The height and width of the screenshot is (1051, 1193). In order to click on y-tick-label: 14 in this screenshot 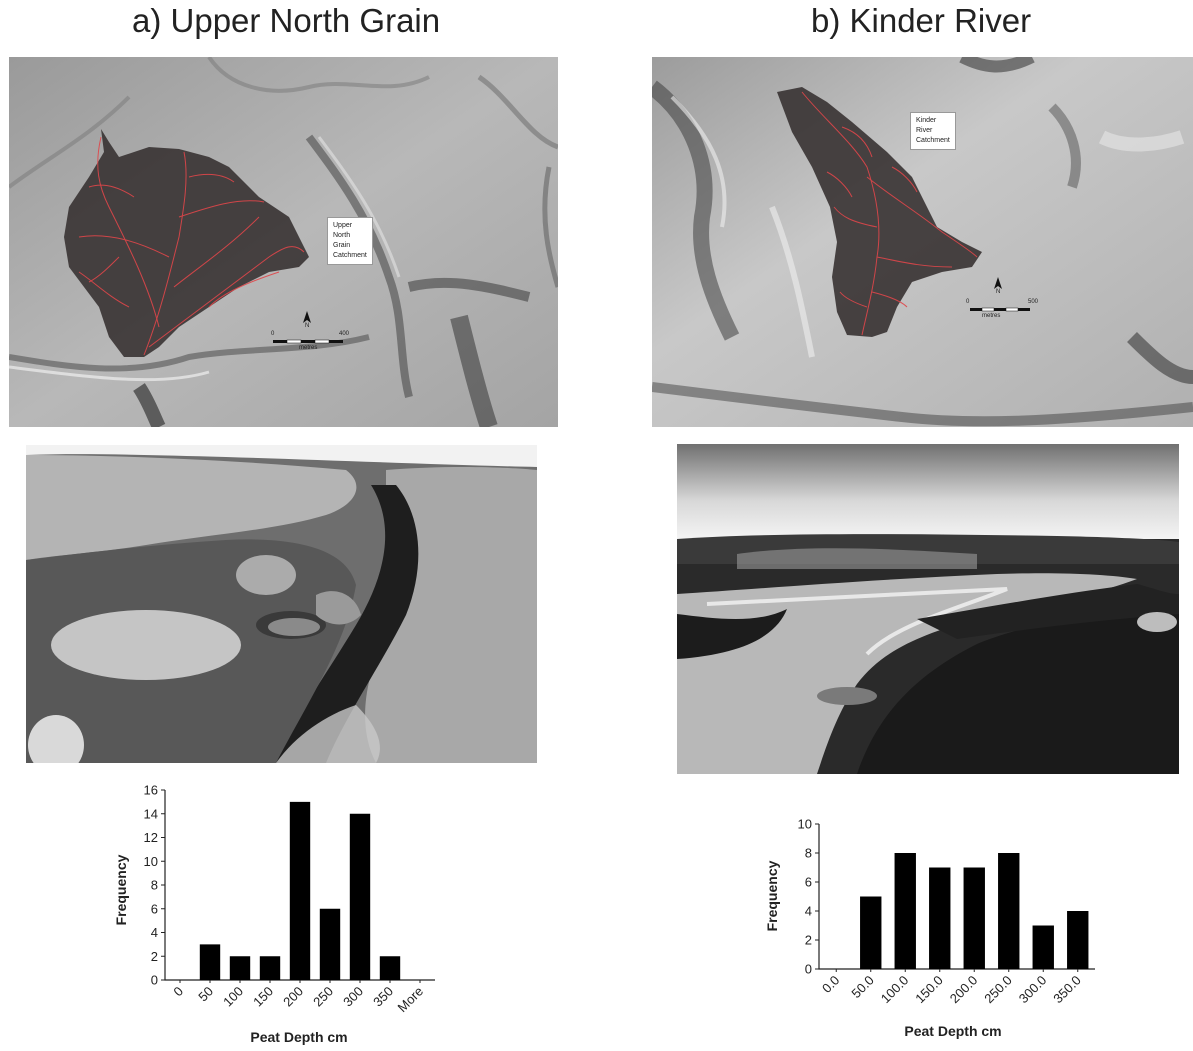, I will do `click(151, 813)`.